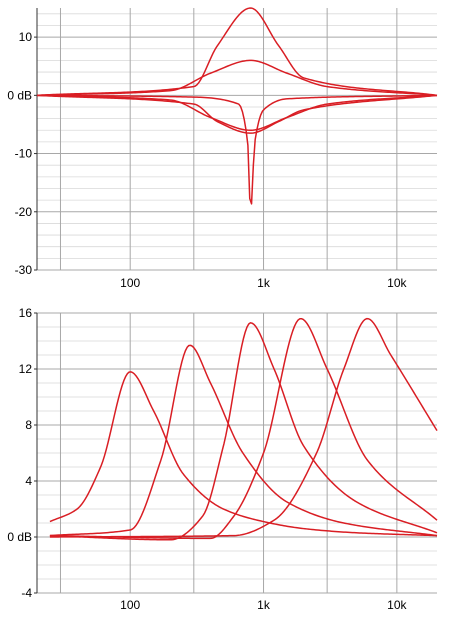 The height and width of the screenshot is (618, 463). Describe the element at coordinates (28, 481) in the screenshot. I see `y-tick-label: 4` at that location.